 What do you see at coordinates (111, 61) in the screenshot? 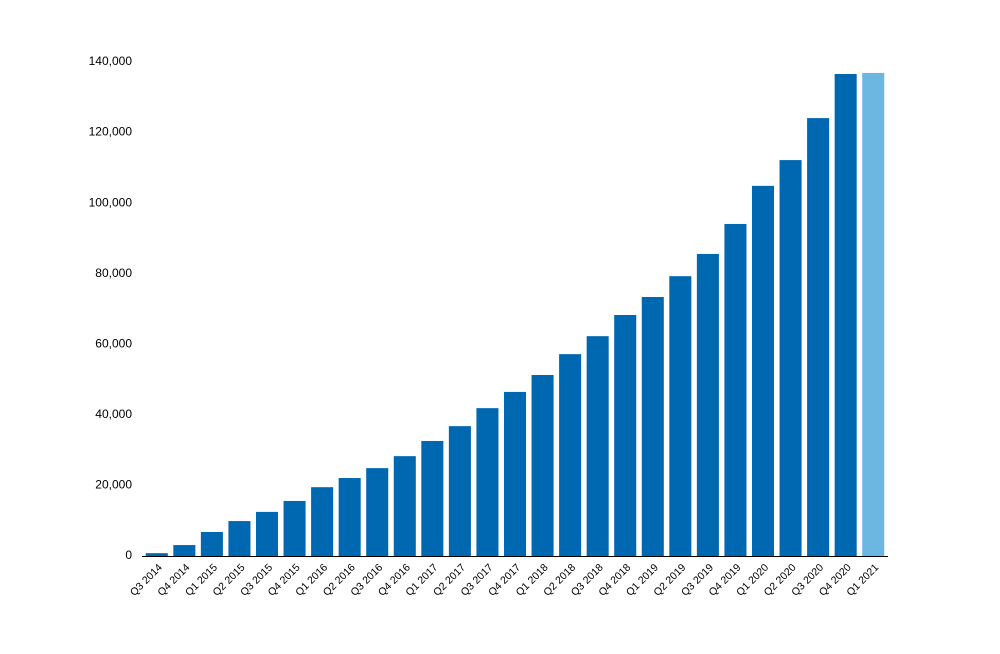
I see `y-tick-label: 140,000` at bounding box center [111, 61].